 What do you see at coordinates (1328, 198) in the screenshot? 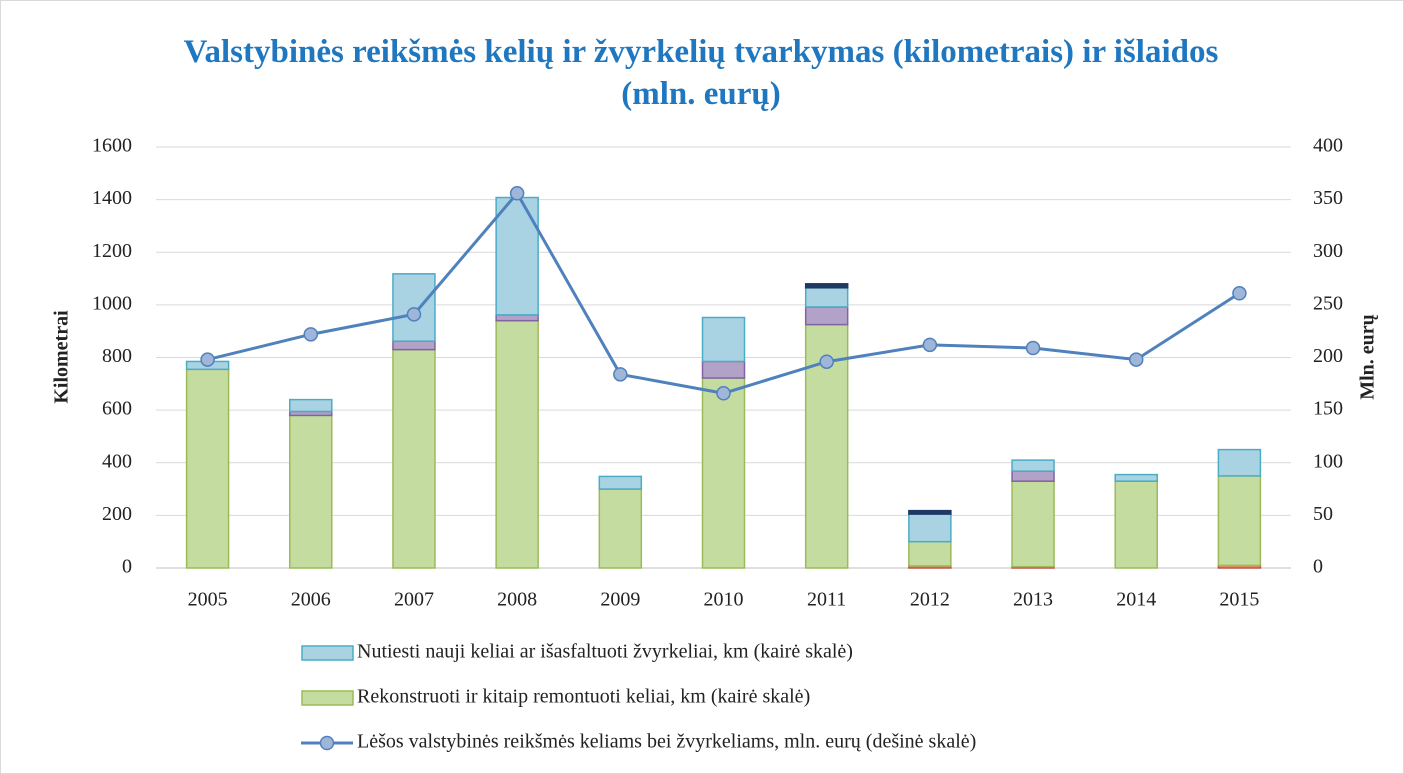
I see `y2-tick-label: 350` at bounding box center [1328, 198].